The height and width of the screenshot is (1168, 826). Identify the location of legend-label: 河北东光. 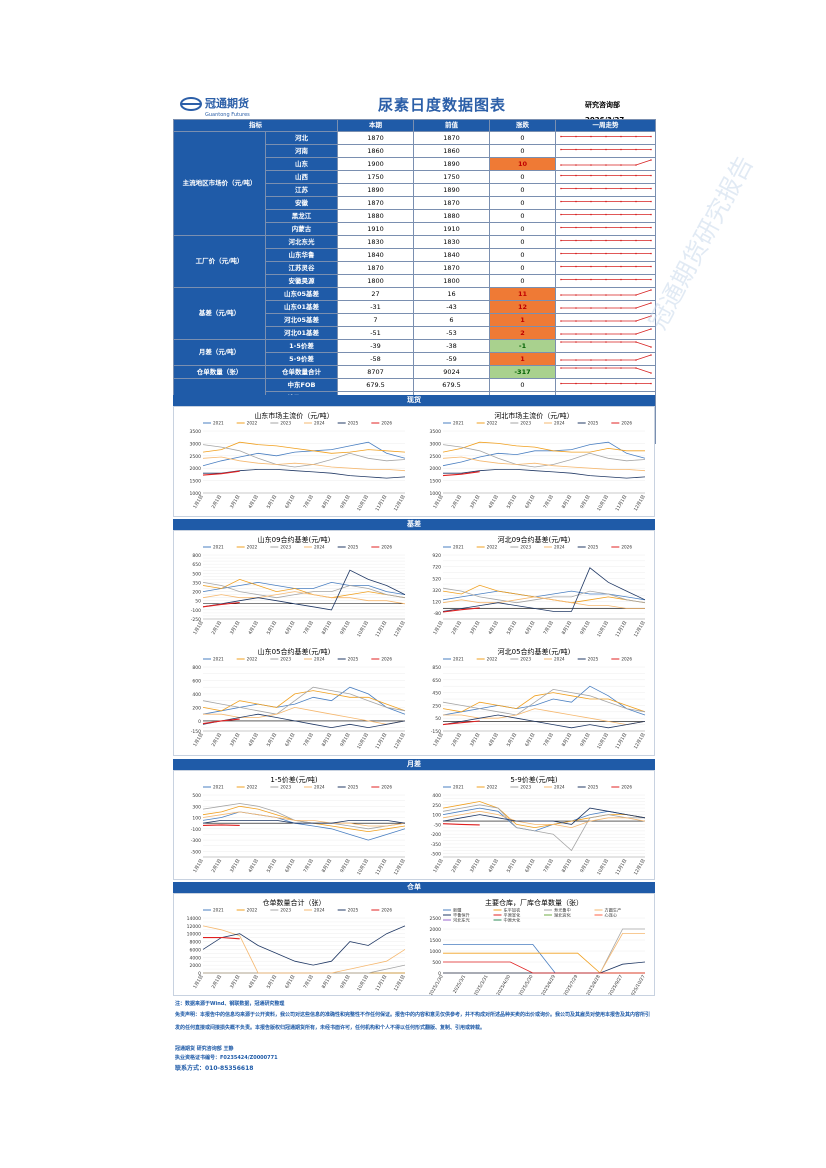
(461, 920).